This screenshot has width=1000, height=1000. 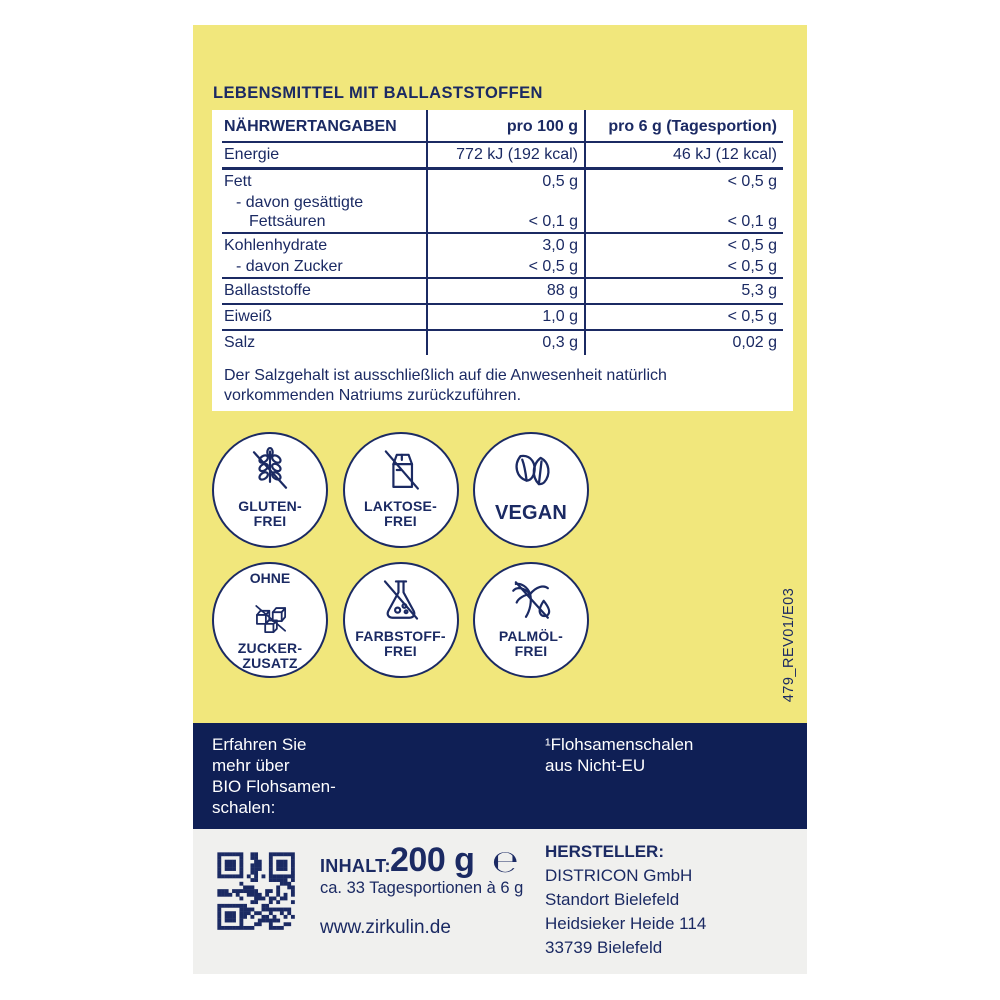 What do you see at coordinates (432, 860) in the screenshot?
I see `content-amount: 200 g` at bounding box center [432, 860].